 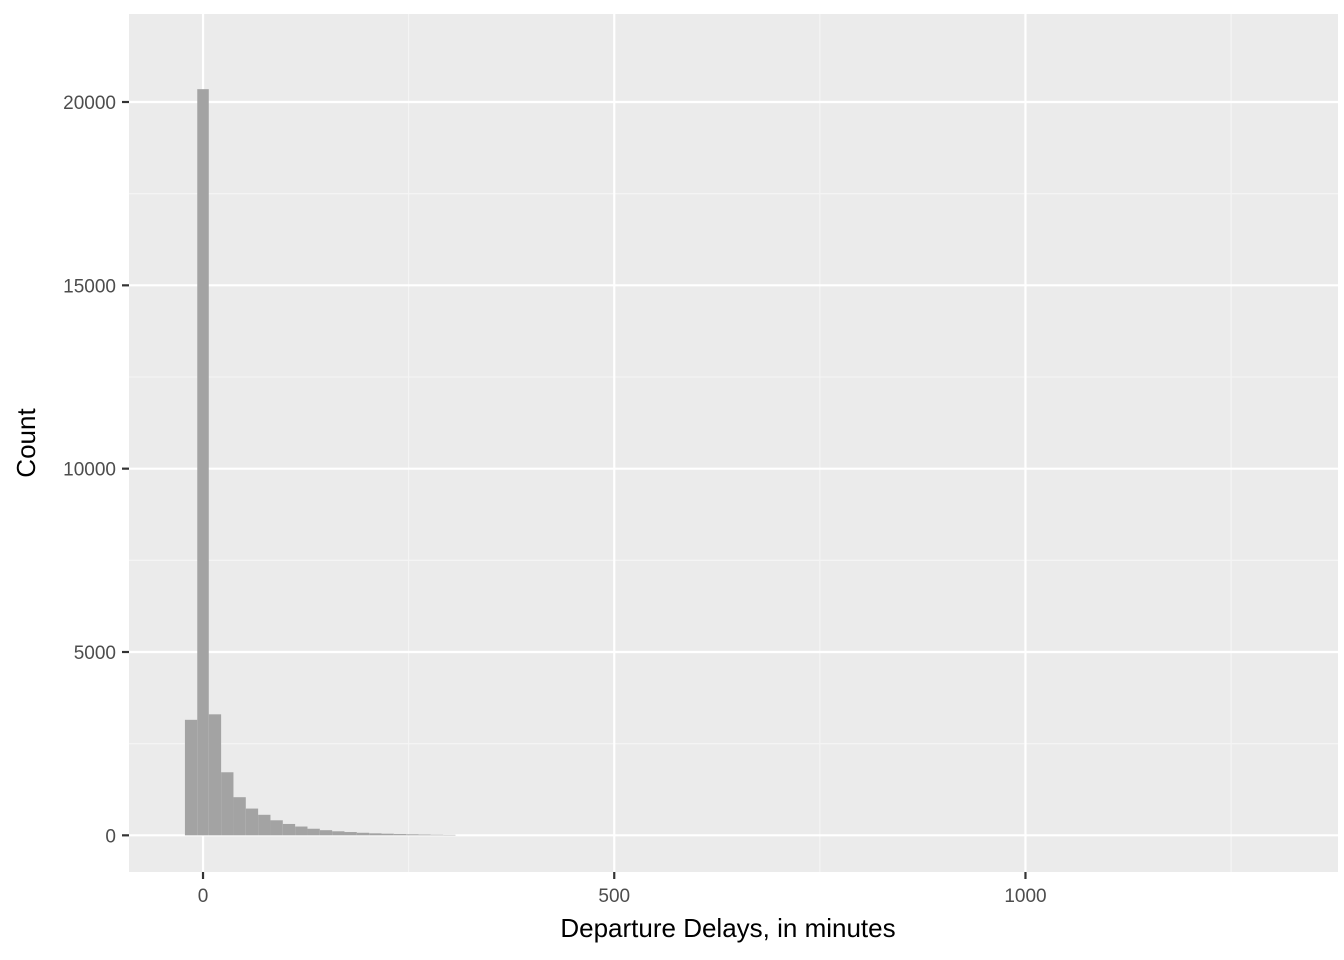 I want to click on x-tick-label: 500, so click(x=614, y=896).